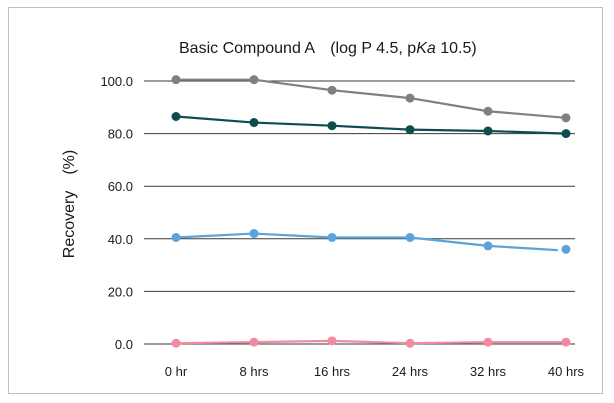 This screenshot has height=403, width=614. Describe the element at coordinates (410, 371) in the screenshot. I see `x-tick-label: 24 hrs` at that location.